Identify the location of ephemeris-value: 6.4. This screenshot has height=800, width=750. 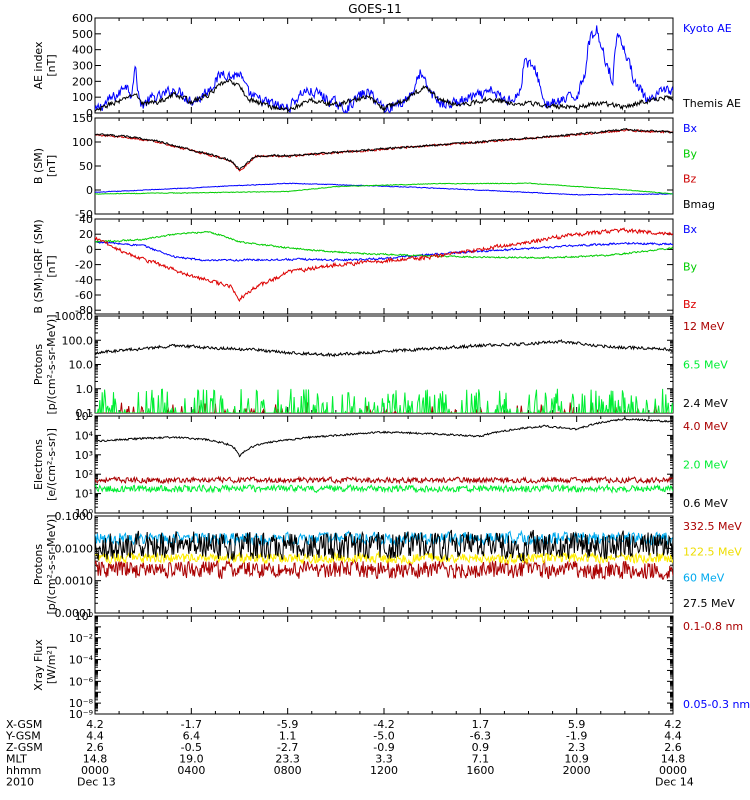
(192, 736).